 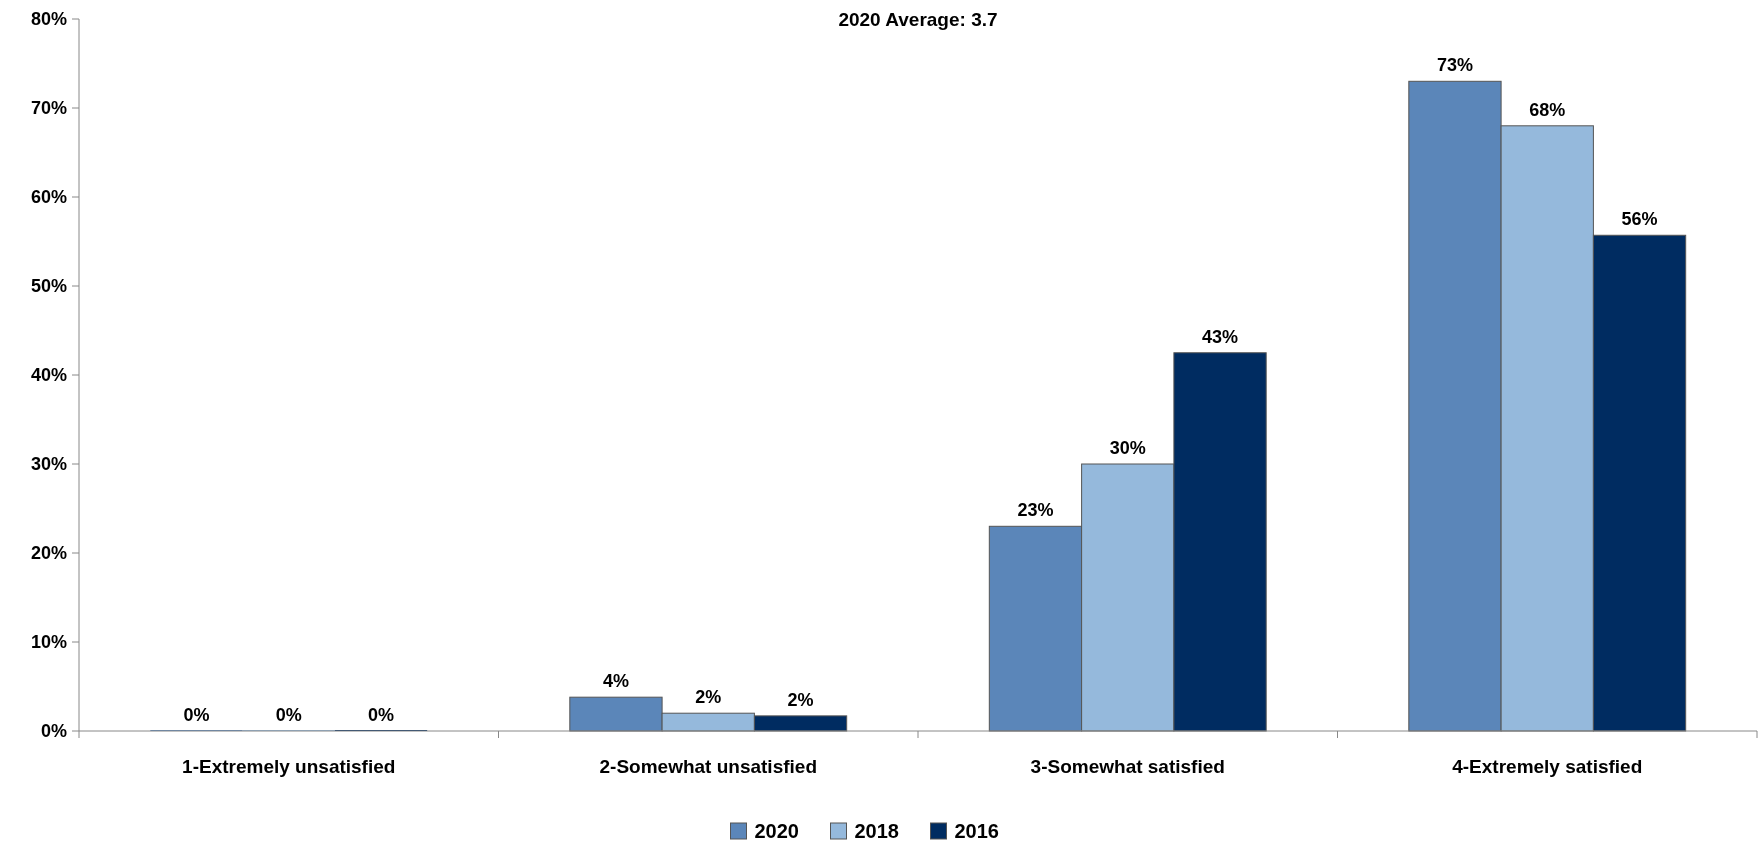 I want to click on x-tick-label: 3-Somewhat satisfied, so click(x=1127, y=766).